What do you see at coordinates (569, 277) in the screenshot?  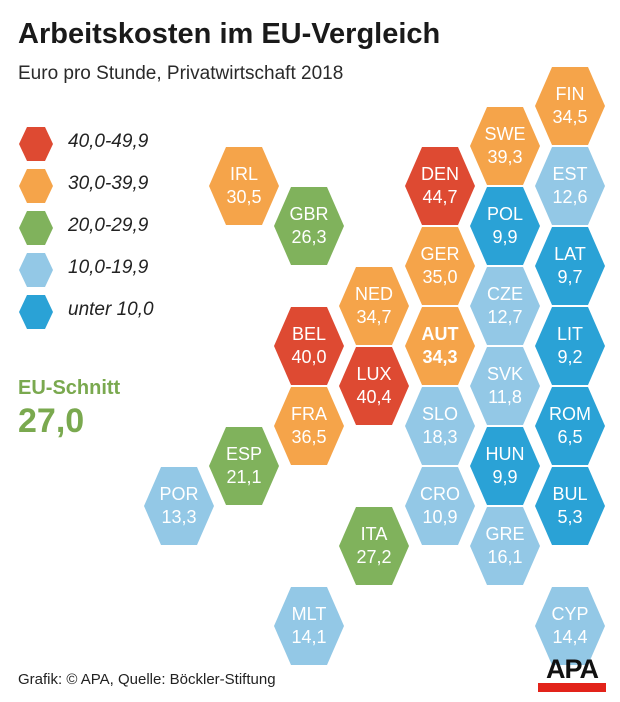 I see `country-value: 9,7` at bounding box center [569, 277].